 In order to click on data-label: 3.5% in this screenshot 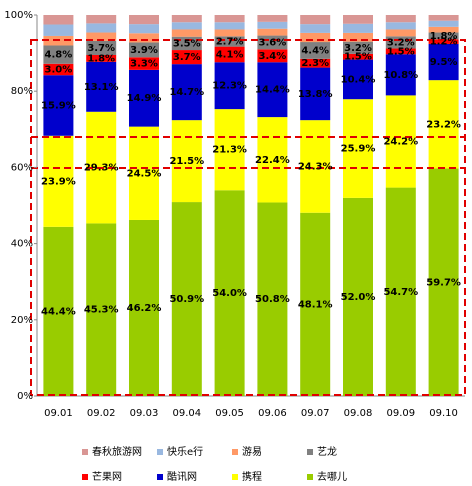, I will do `click(187, 43)`.